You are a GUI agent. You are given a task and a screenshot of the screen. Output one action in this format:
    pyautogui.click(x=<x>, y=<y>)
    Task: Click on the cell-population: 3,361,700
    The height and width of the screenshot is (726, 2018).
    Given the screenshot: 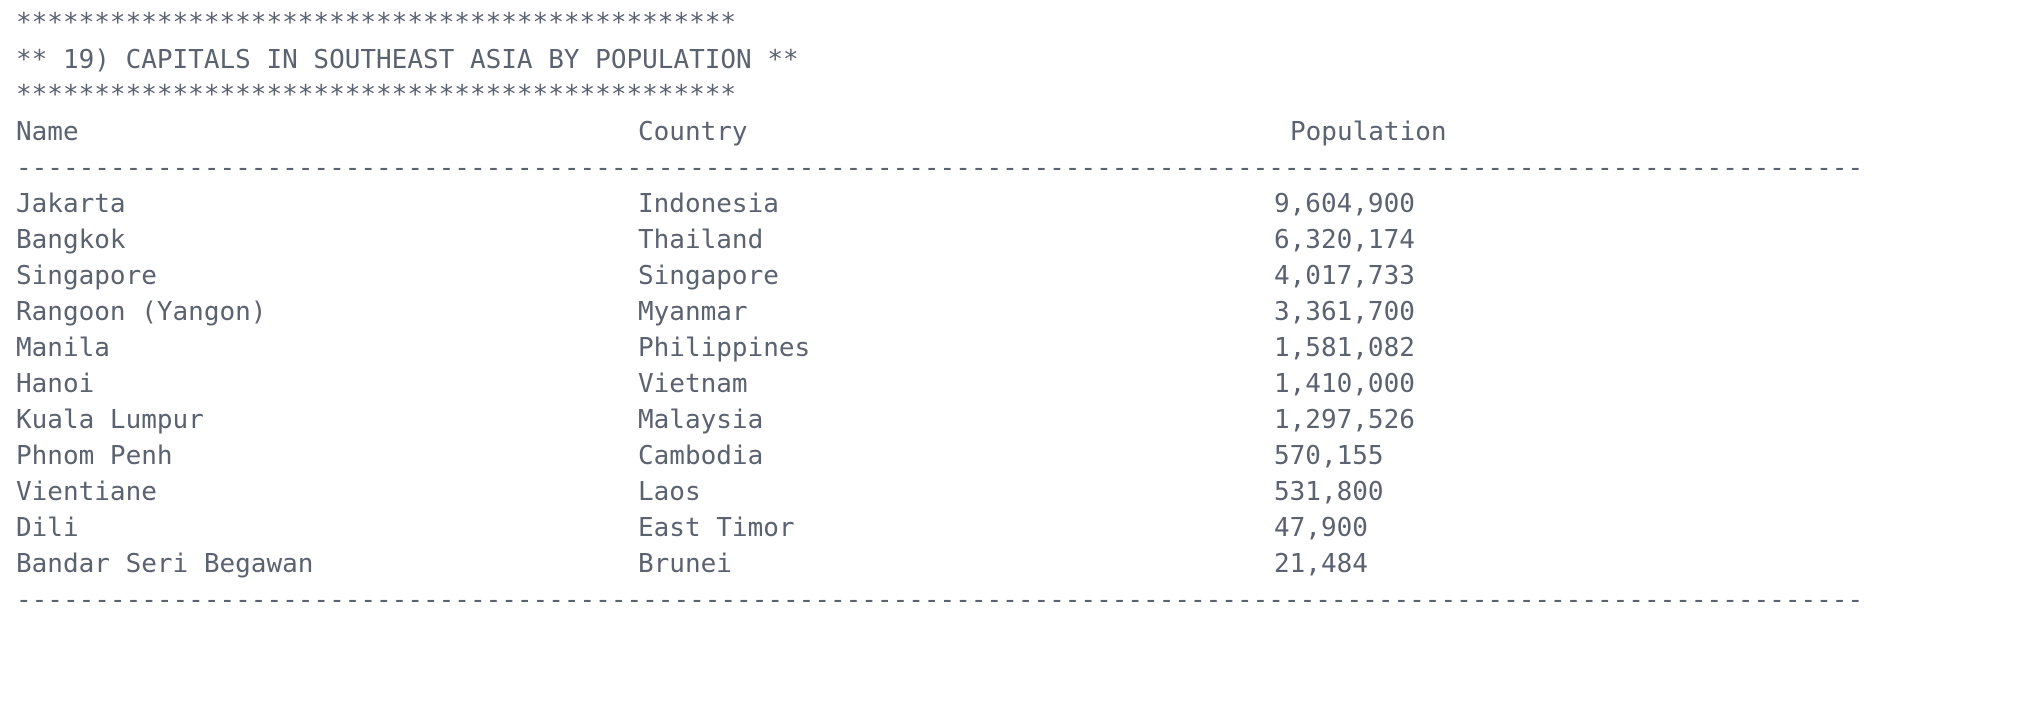 What is the action you would take?
    pyautogui.click(x=1344, y=312)
    